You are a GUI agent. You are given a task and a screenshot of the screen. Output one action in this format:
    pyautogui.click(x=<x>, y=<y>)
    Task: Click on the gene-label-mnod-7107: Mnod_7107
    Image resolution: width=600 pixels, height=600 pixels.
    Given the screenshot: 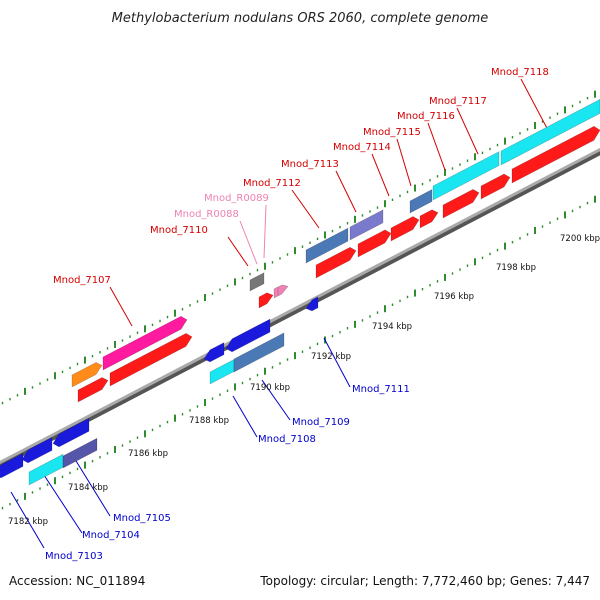 What is the action you would take?
    pyautogui.click(x=82, y=280)
    